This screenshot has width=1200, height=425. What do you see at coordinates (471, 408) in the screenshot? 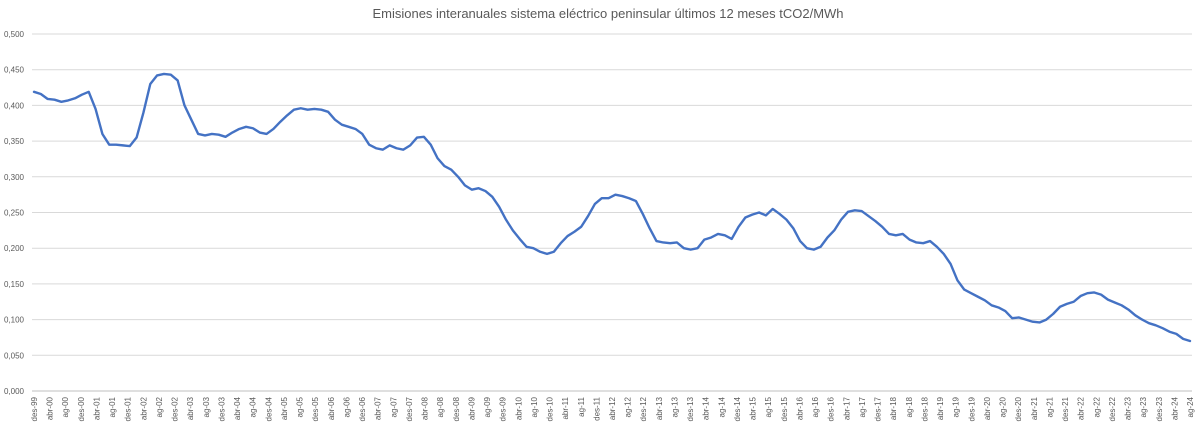
I see `x-tick-label: abr-09` at bounding box center [471, 408].